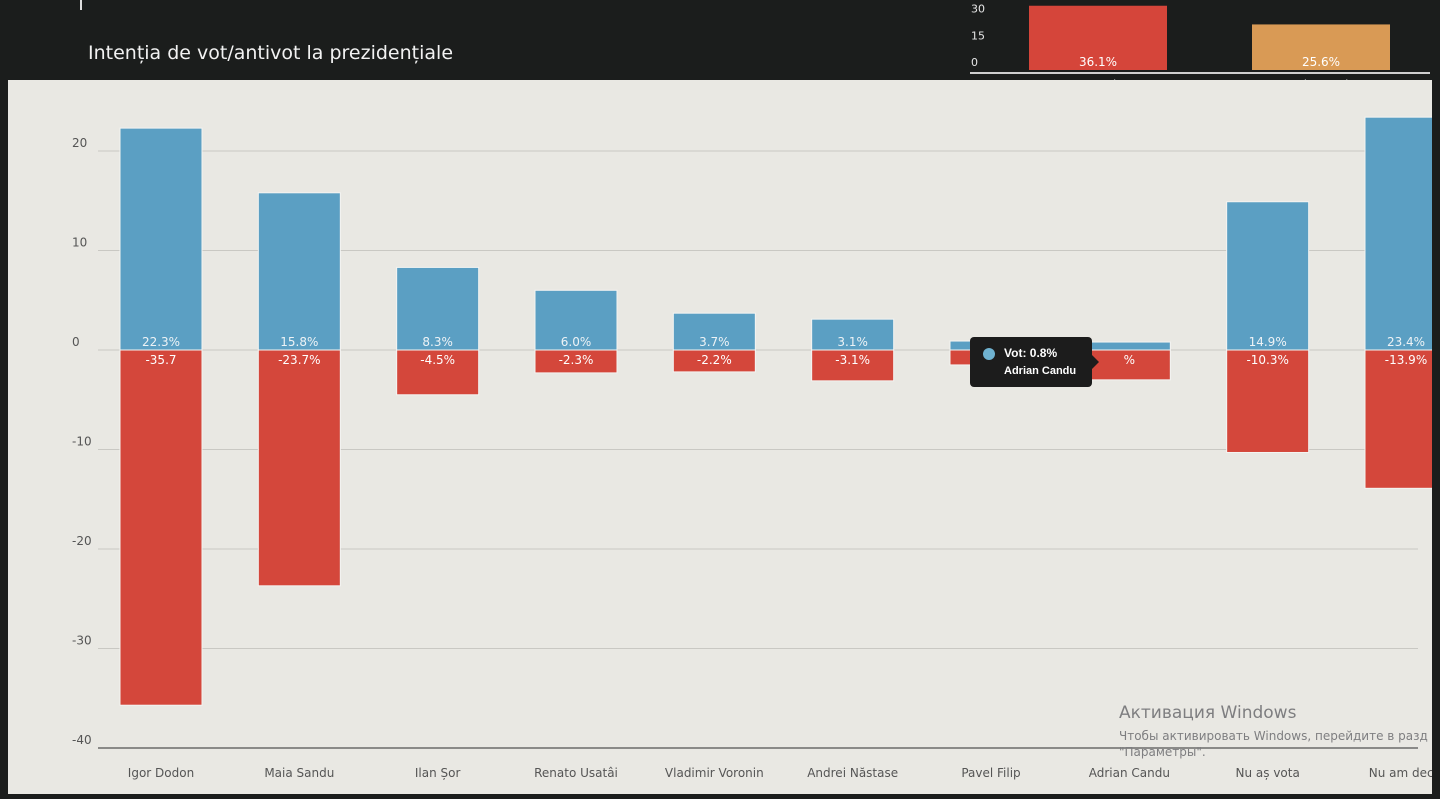 Image resolution: width=1440 pixels, height=799 pixels. Describe the element at coordinates (1034, 362) in the screenshot. I see `chart-tooltip: Vot: 0.8% Adrian Candu` at that location.